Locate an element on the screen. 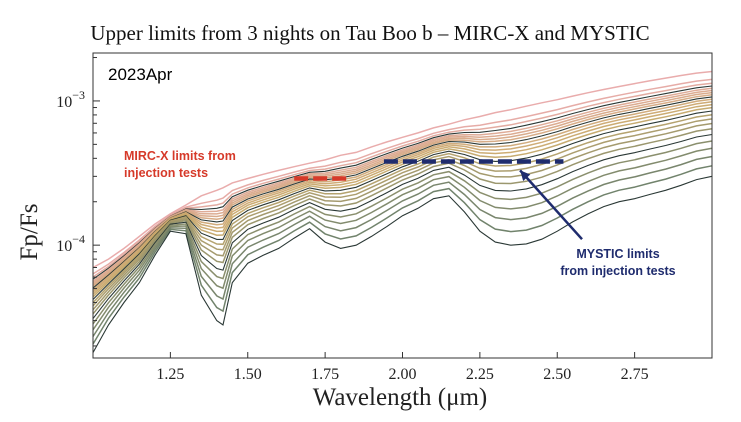 The image size is (741, 422). x-tick-label: 1.25 is located at coordinates (170, 374).